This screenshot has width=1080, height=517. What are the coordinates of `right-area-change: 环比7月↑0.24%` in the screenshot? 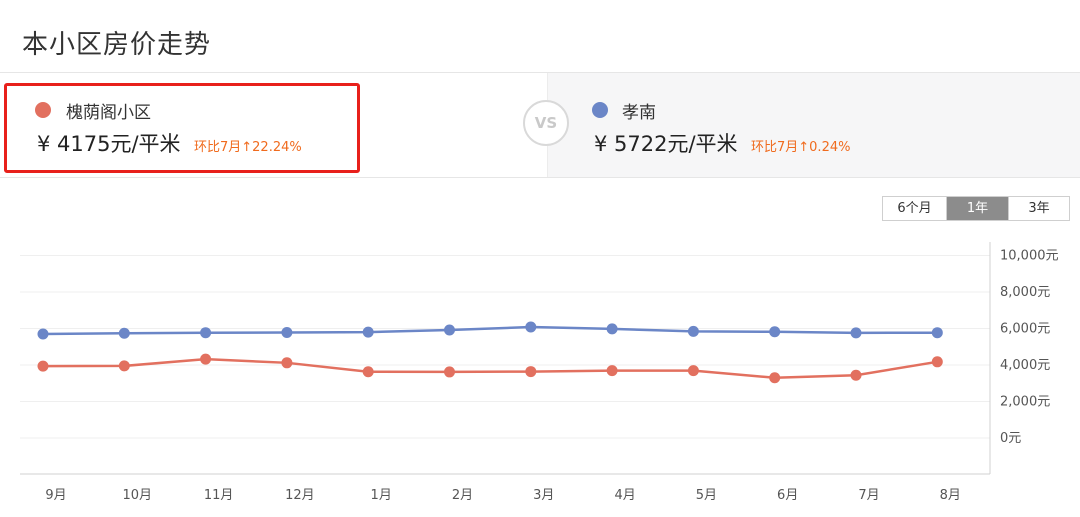 It's located at (801, 147).